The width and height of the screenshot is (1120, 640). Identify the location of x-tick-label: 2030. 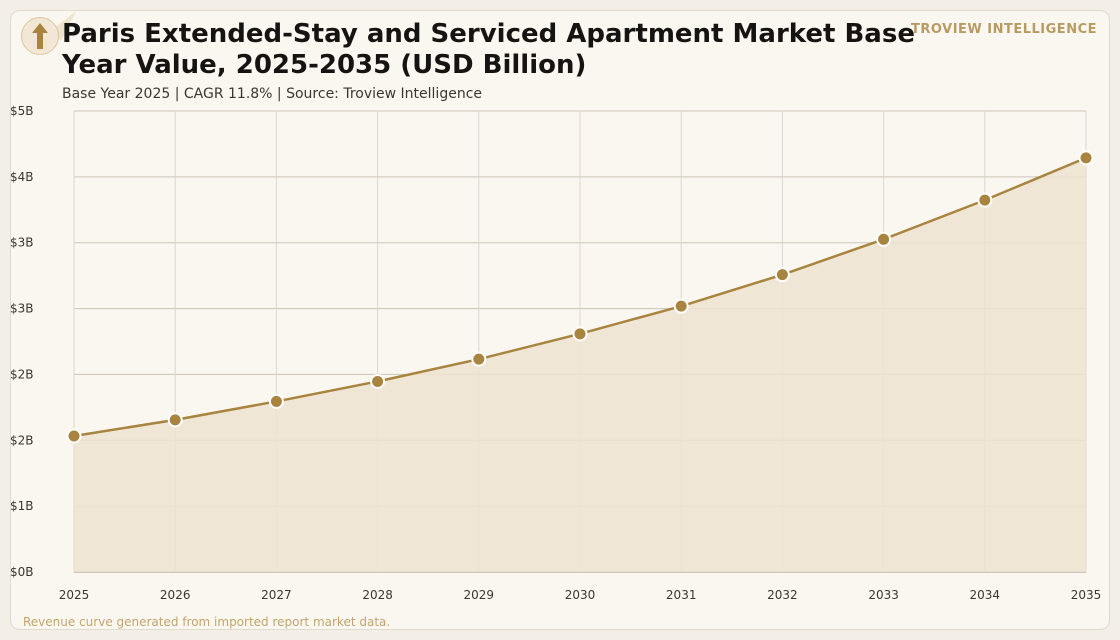
(580, 595).